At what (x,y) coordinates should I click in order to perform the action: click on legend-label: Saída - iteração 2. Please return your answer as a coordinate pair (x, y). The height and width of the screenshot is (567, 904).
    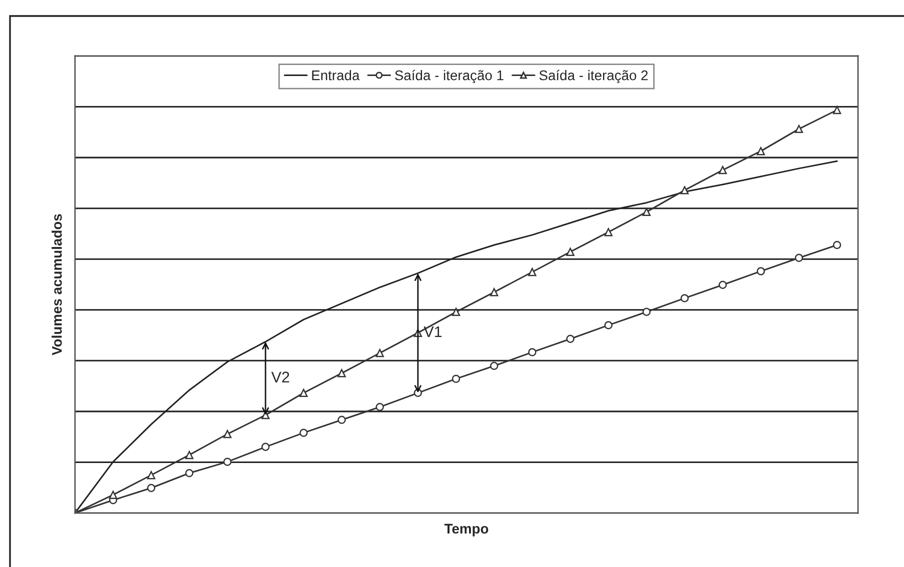
    Looking at the image, I should click on (593, 77).